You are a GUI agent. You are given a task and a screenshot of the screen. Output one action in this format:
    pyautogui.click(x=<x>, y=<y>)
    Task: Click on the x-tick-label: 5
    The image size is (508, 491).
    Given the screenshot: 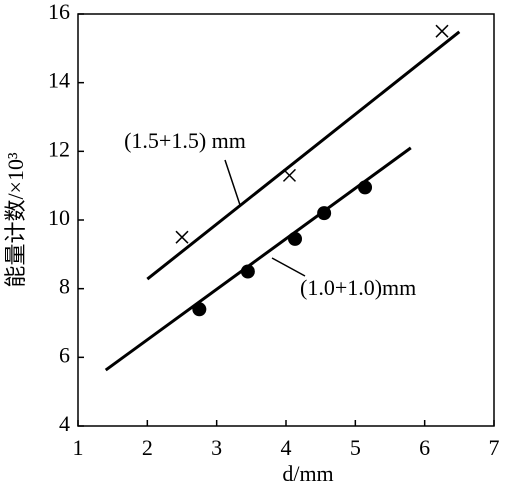 What is the action you would take?
    pyautogui.click(x=355, y=447)
    